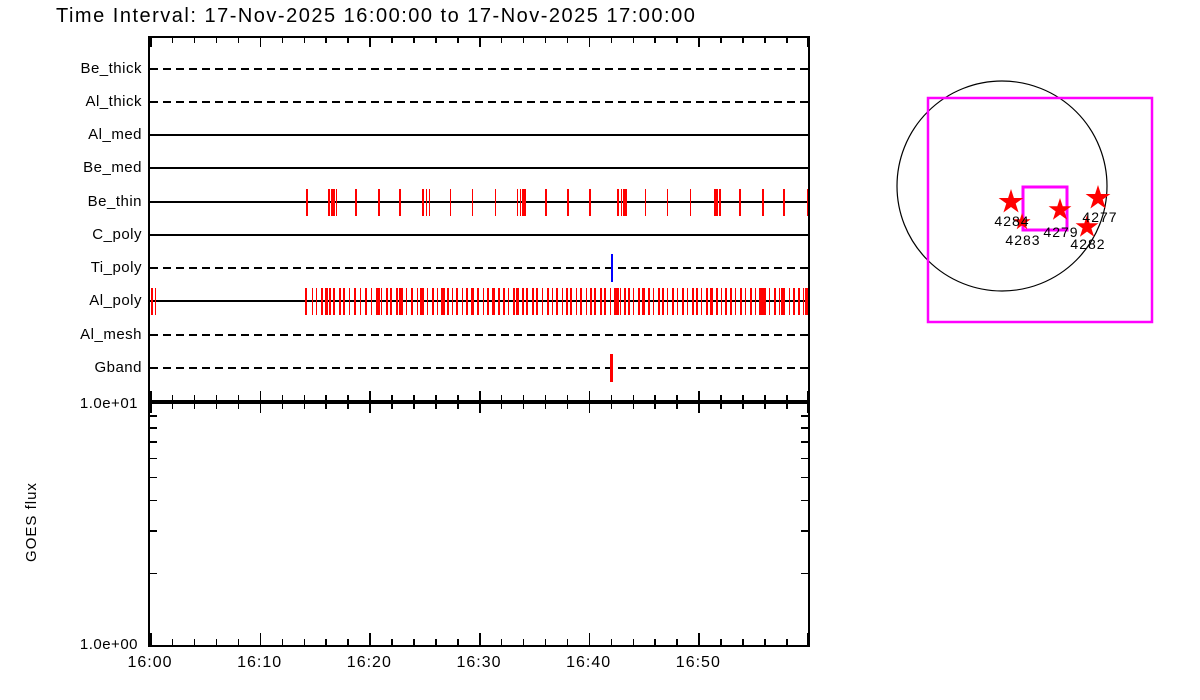 The width and height of the screenshot is (1200, 700). What do you see at coordinates (479, 662) in the screenshot?
I see `time-axis-label: 16:30` at bounding box center [479, 662].